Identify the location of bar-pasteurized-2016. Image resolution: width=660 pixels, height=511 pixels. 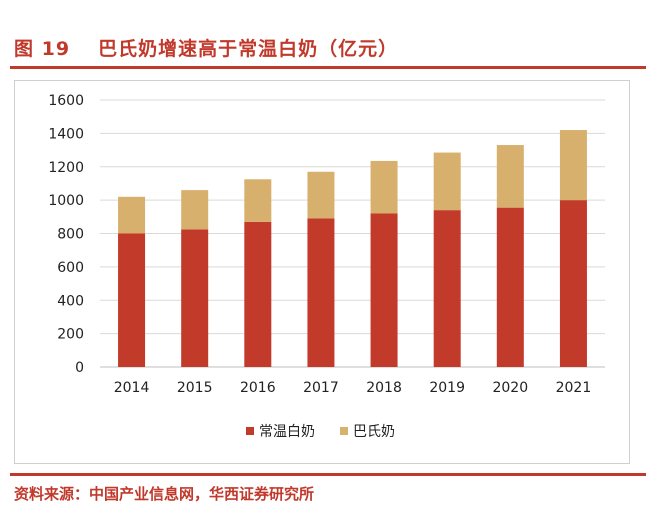
(258, 200).